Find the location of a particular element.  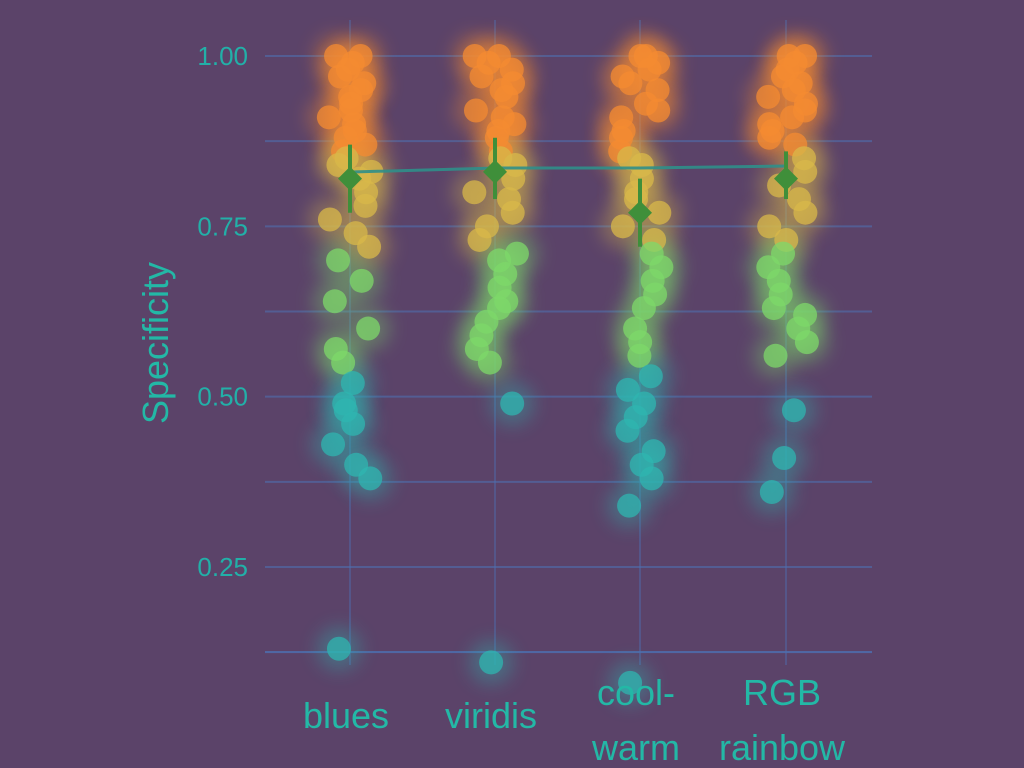

x-category-label: blues is located at coordinates (346, 715).